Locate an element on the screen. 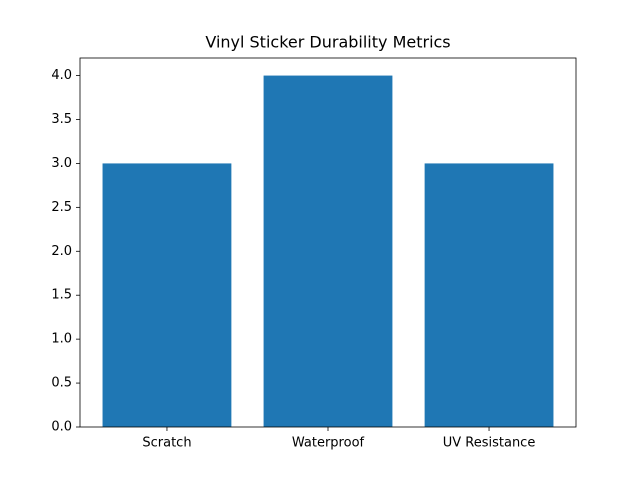 Image resolution: width=640 pixels, height=480 pixels. y-tick-label: 0.0 is located at coordinates (61, 427).